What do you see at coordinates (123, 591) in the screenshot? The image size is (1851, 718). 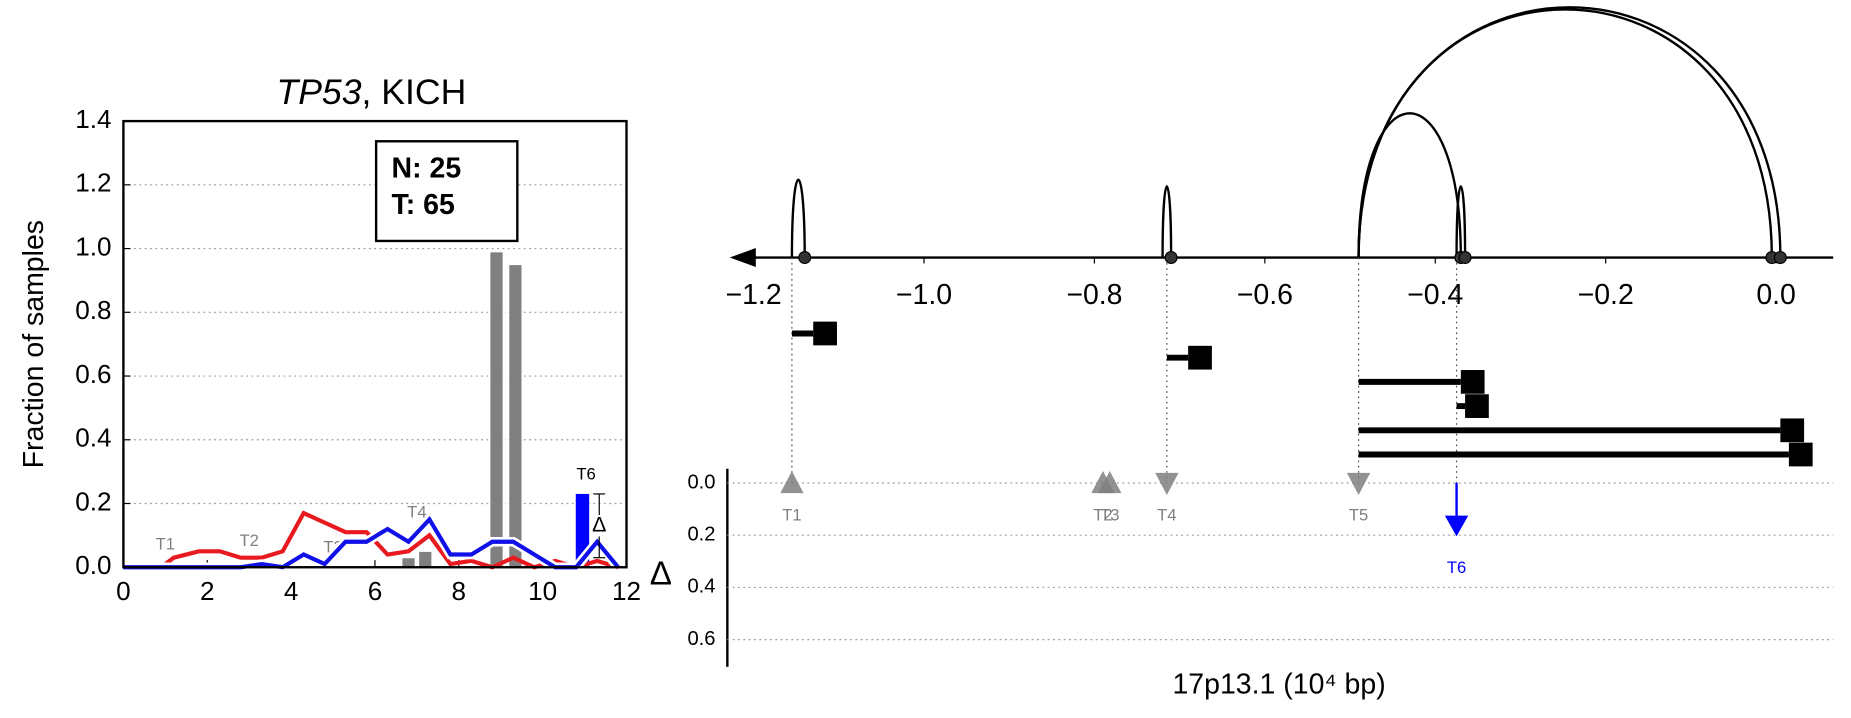 I see `x-tick-label: 0` at bounding box center [123, 591].